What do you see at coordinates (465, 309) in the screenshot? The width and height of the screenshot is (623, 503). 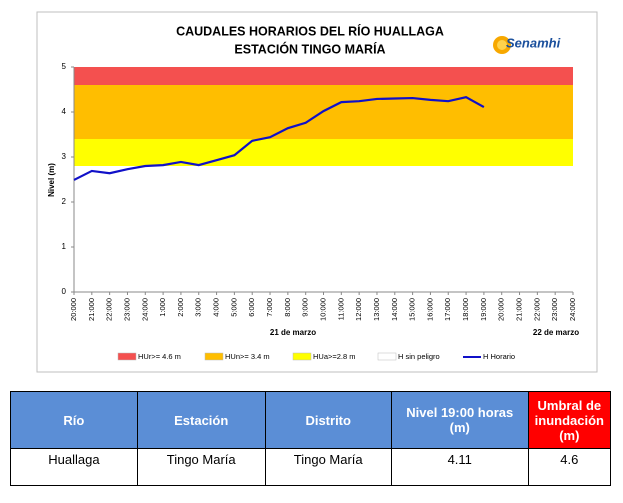 I see `x-tick-label: 18:000` at bounding box center [465, 309].